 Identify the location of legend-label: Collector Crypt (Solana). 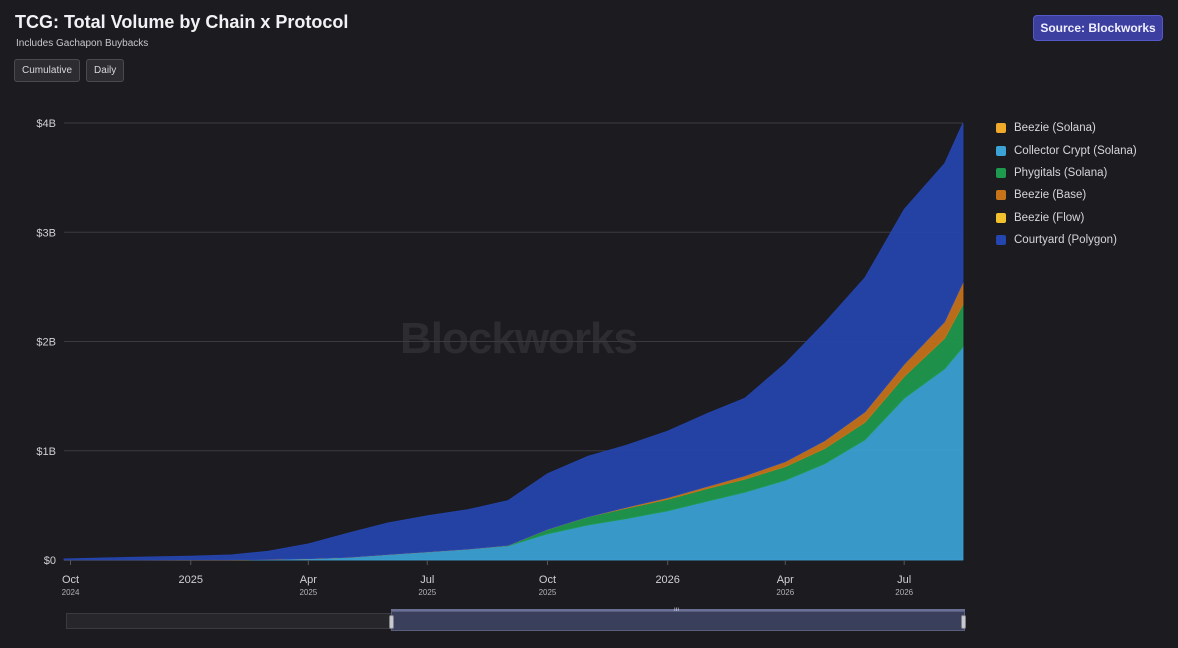
(1075, 150).